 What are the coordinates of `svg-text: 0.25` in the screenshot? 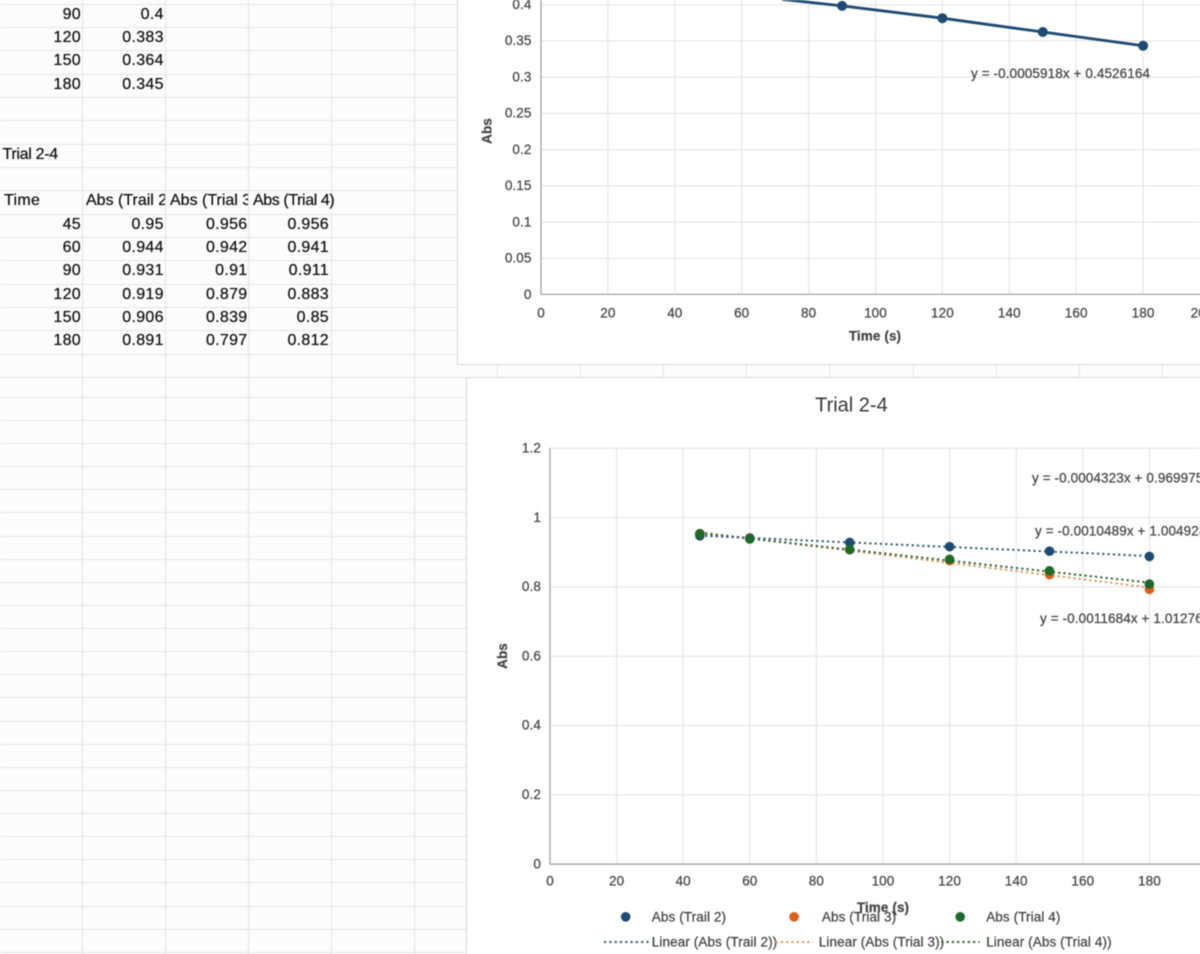 It's located at (518, 113).